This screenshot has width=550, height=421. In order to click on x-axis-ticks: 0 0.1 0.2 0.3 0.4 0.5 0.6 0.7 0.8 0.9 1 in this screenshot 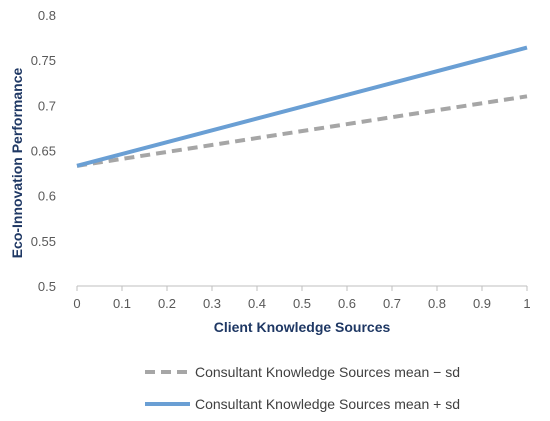, I will do `click(302, 298)`.